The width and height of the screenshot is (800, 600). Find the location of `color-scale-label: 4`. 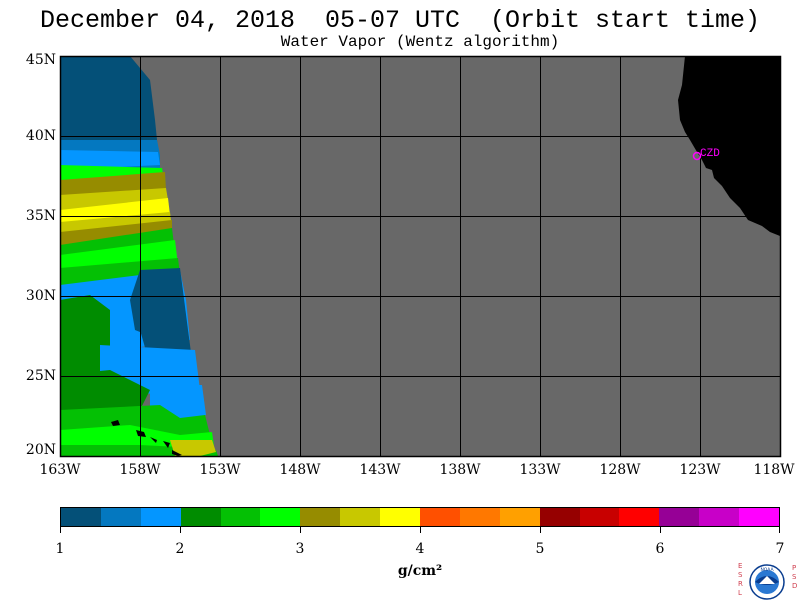

color-scale-label: 4 is located at coordinates (420, 549).